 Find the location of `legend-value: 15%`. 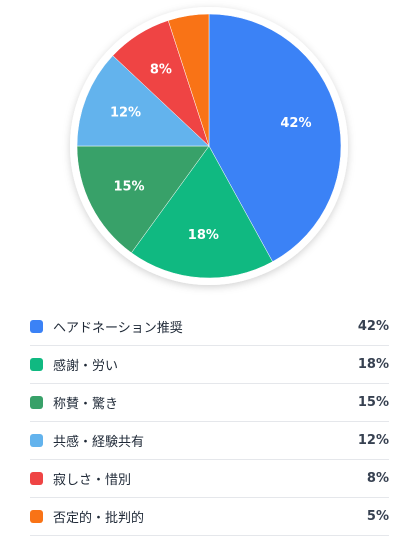

legend-value: 15% is located at coordinates (373, 402).